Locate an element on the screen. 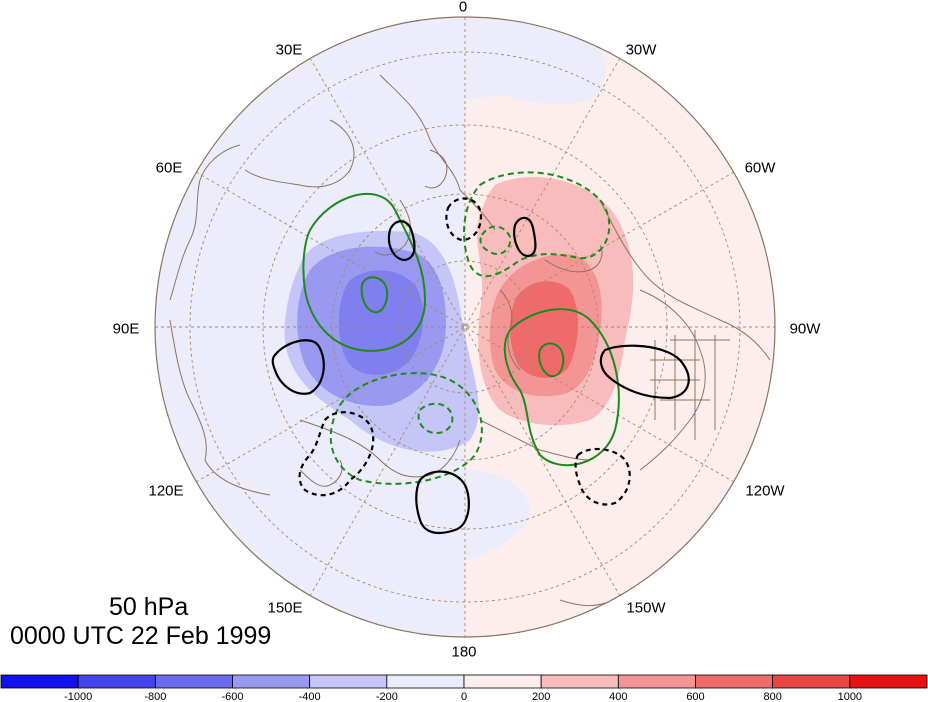 The width and height of the screenshot is (928, 702). lon-label-150w: 150W is located at coordinates (646, 608).